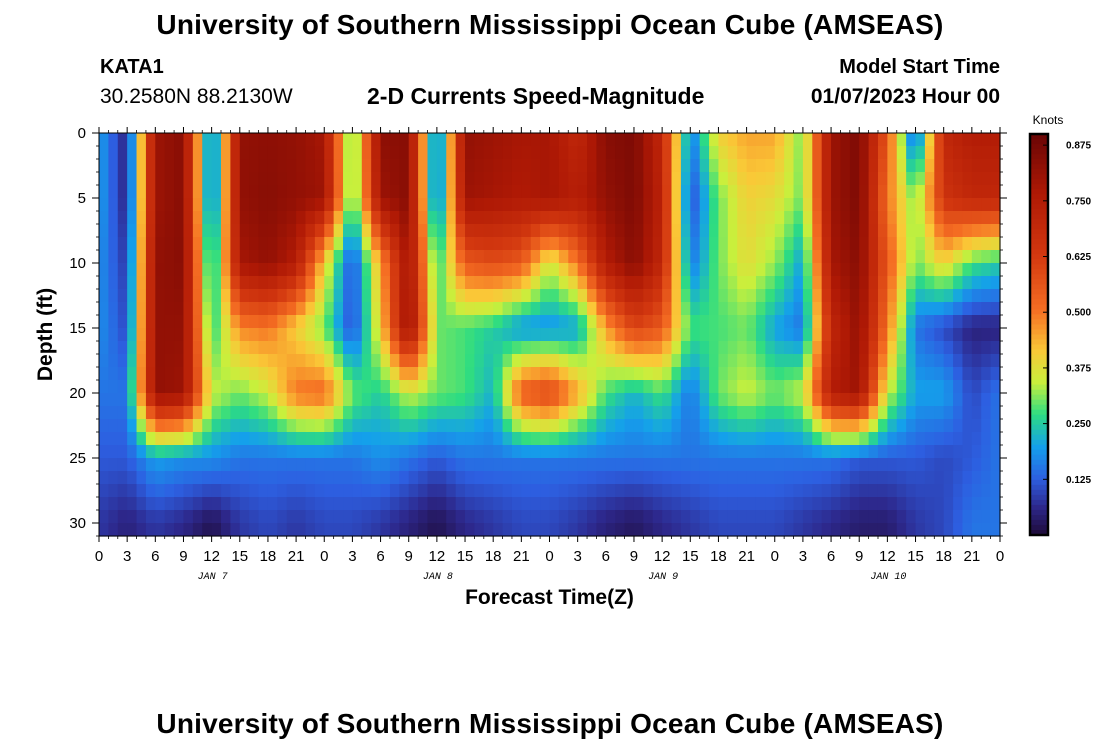  Describe the element at coordinates (887, 556) in the screenshot. I see `x-tick-label: 12` at that location.